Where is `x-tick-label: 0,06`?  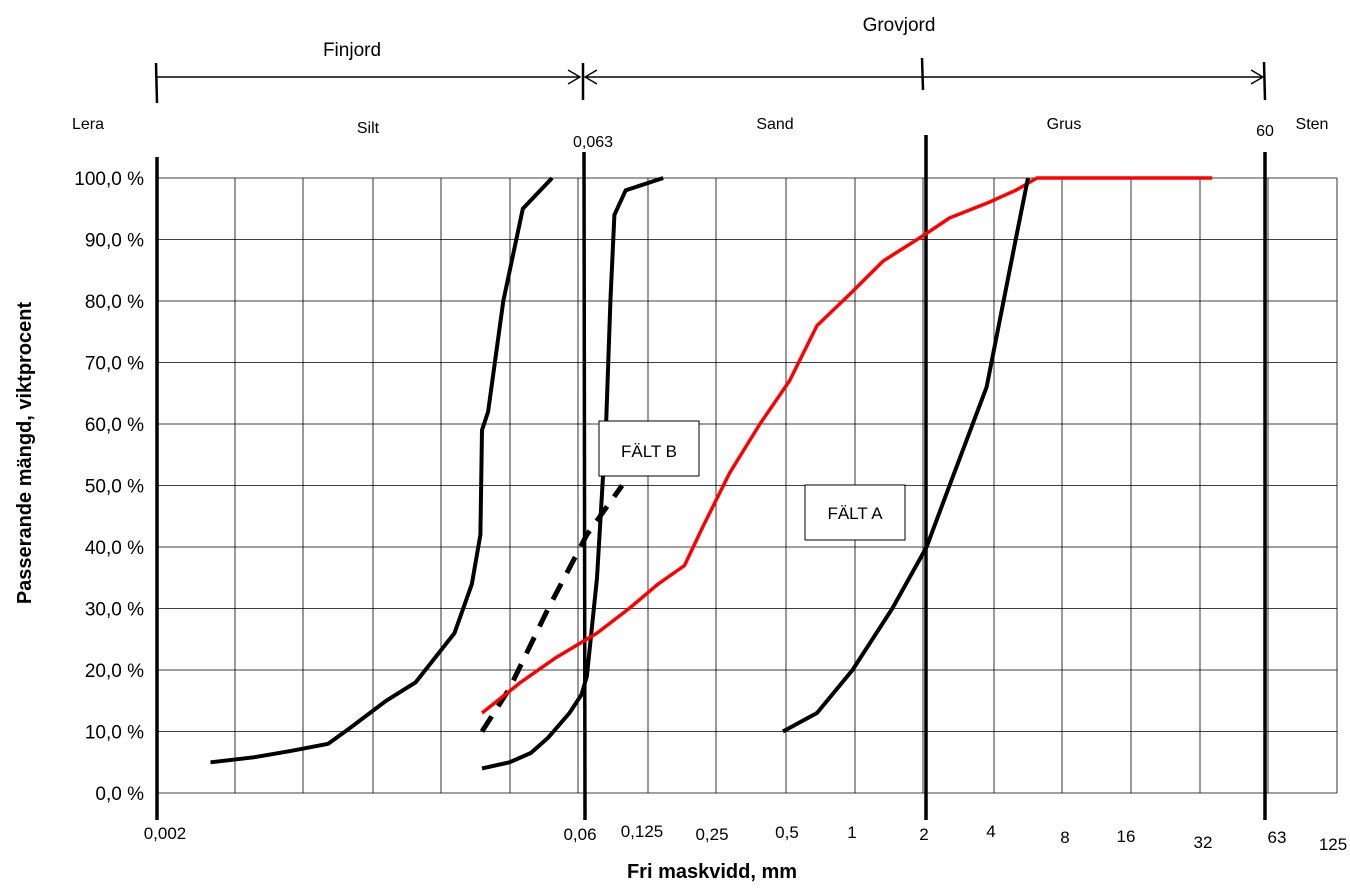 x-tick-label: 0,06 is located at coordinates (579, 834).